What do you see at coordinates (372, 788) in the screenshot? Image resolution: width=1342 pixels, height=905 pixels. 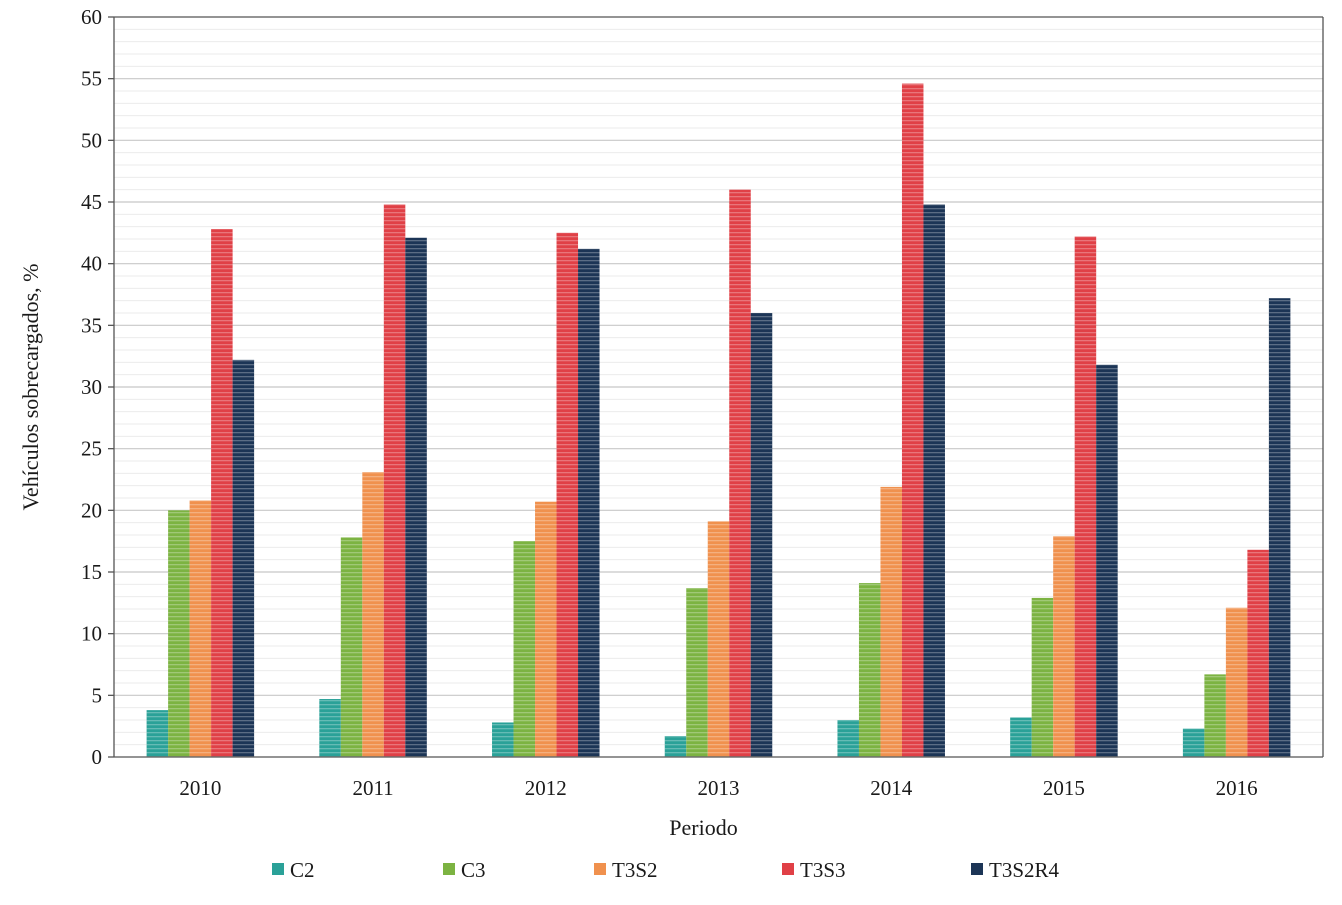 I see `x-tick-label: 2011` at bounding box center [372, 788].